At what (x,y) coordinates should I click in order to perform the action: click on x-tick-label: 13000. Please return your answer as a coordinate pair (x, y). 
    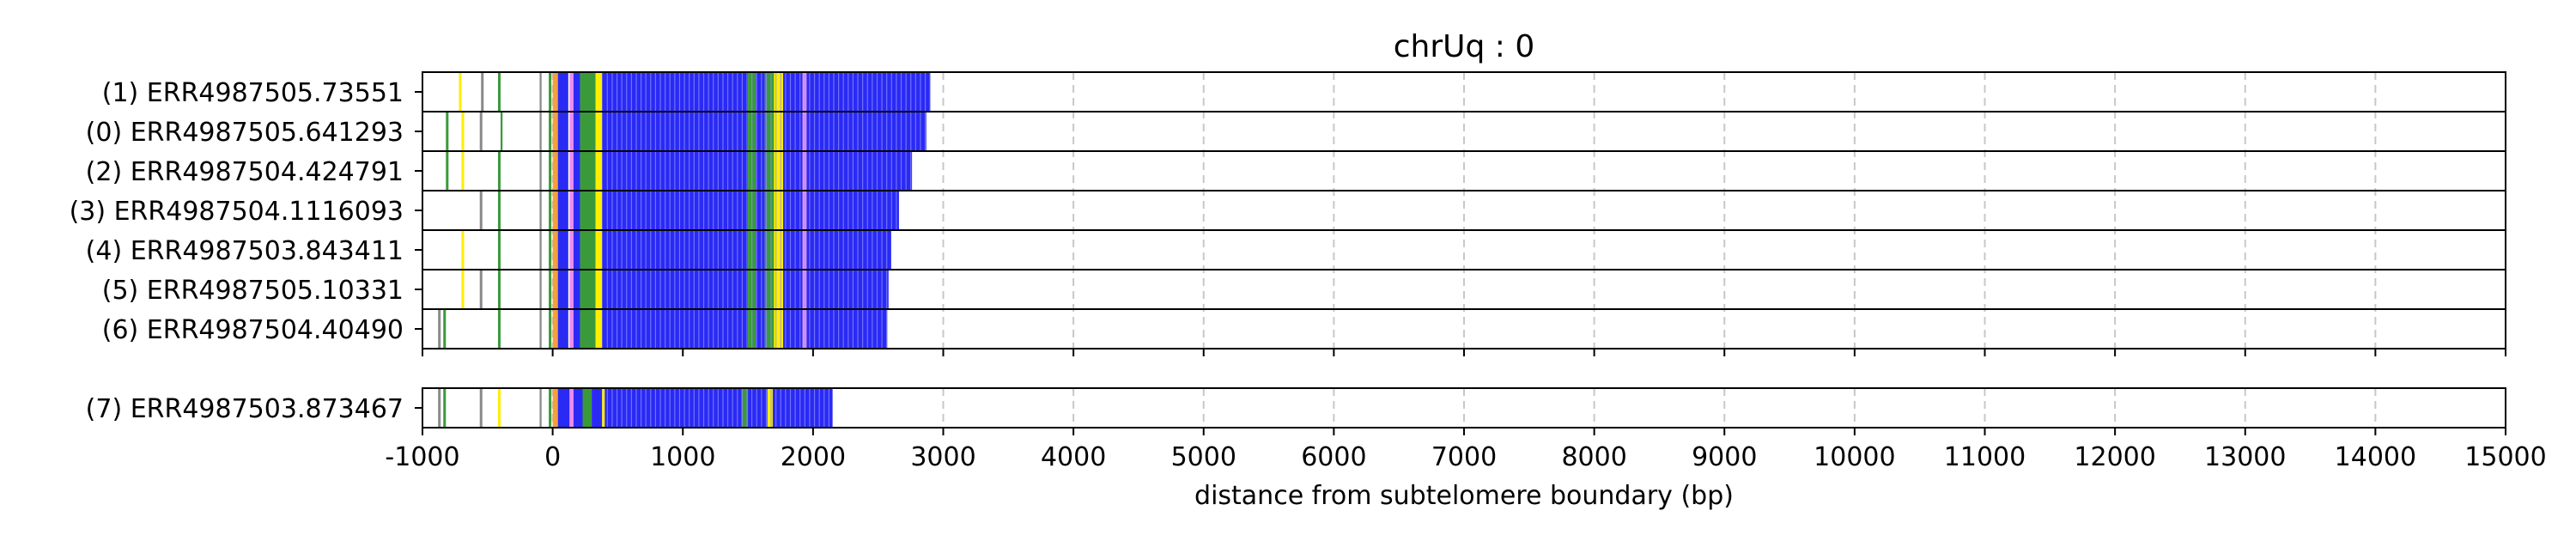
    Looking at the image, I should click on (2245, 457).